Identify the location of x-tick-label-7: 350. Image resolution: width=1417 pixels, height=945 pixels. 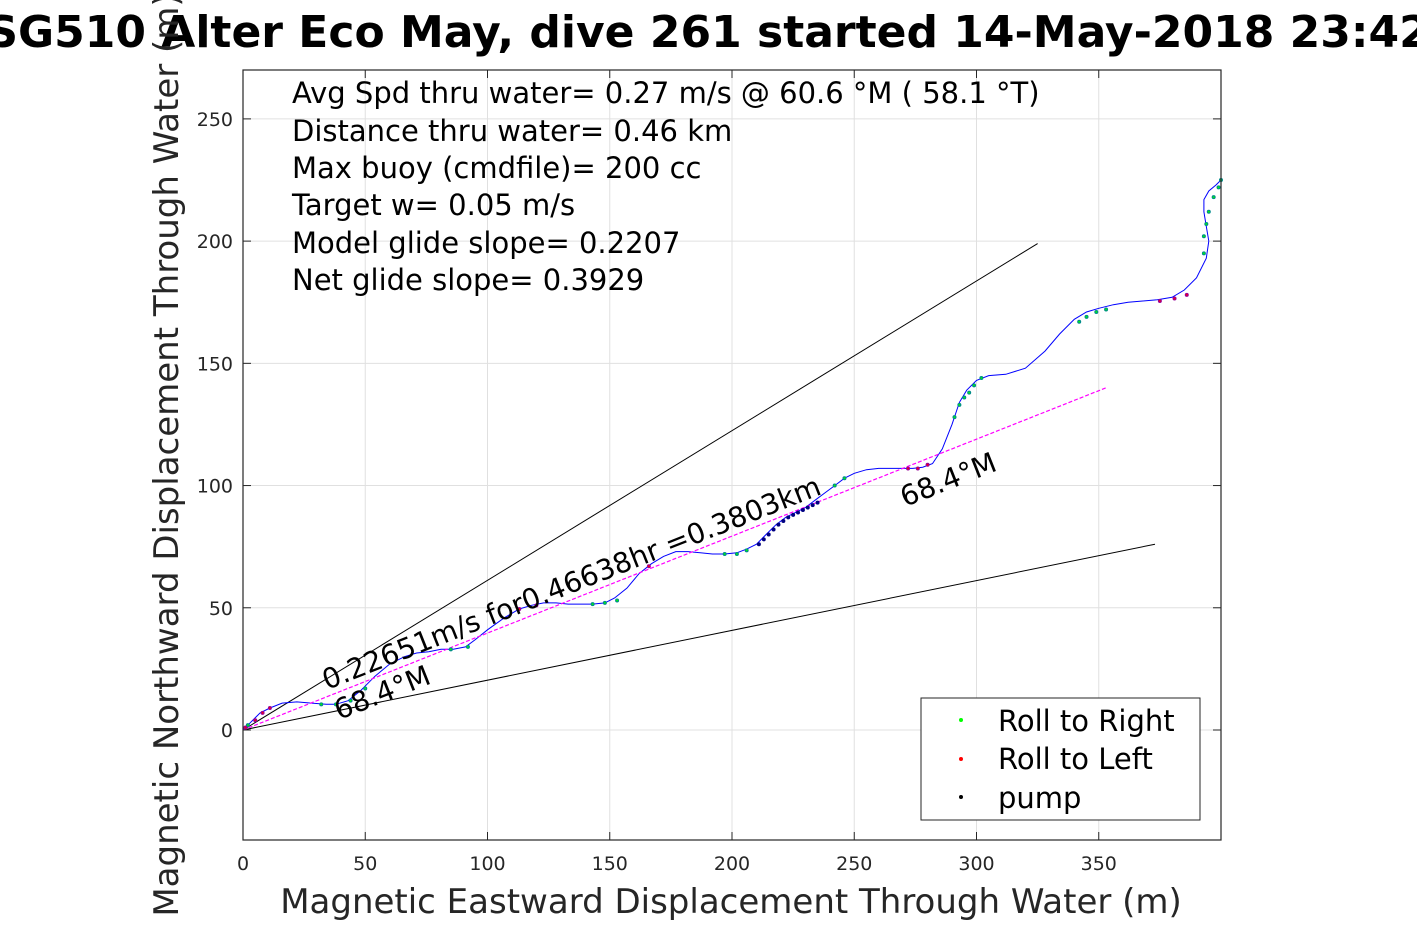
(1099, 864).